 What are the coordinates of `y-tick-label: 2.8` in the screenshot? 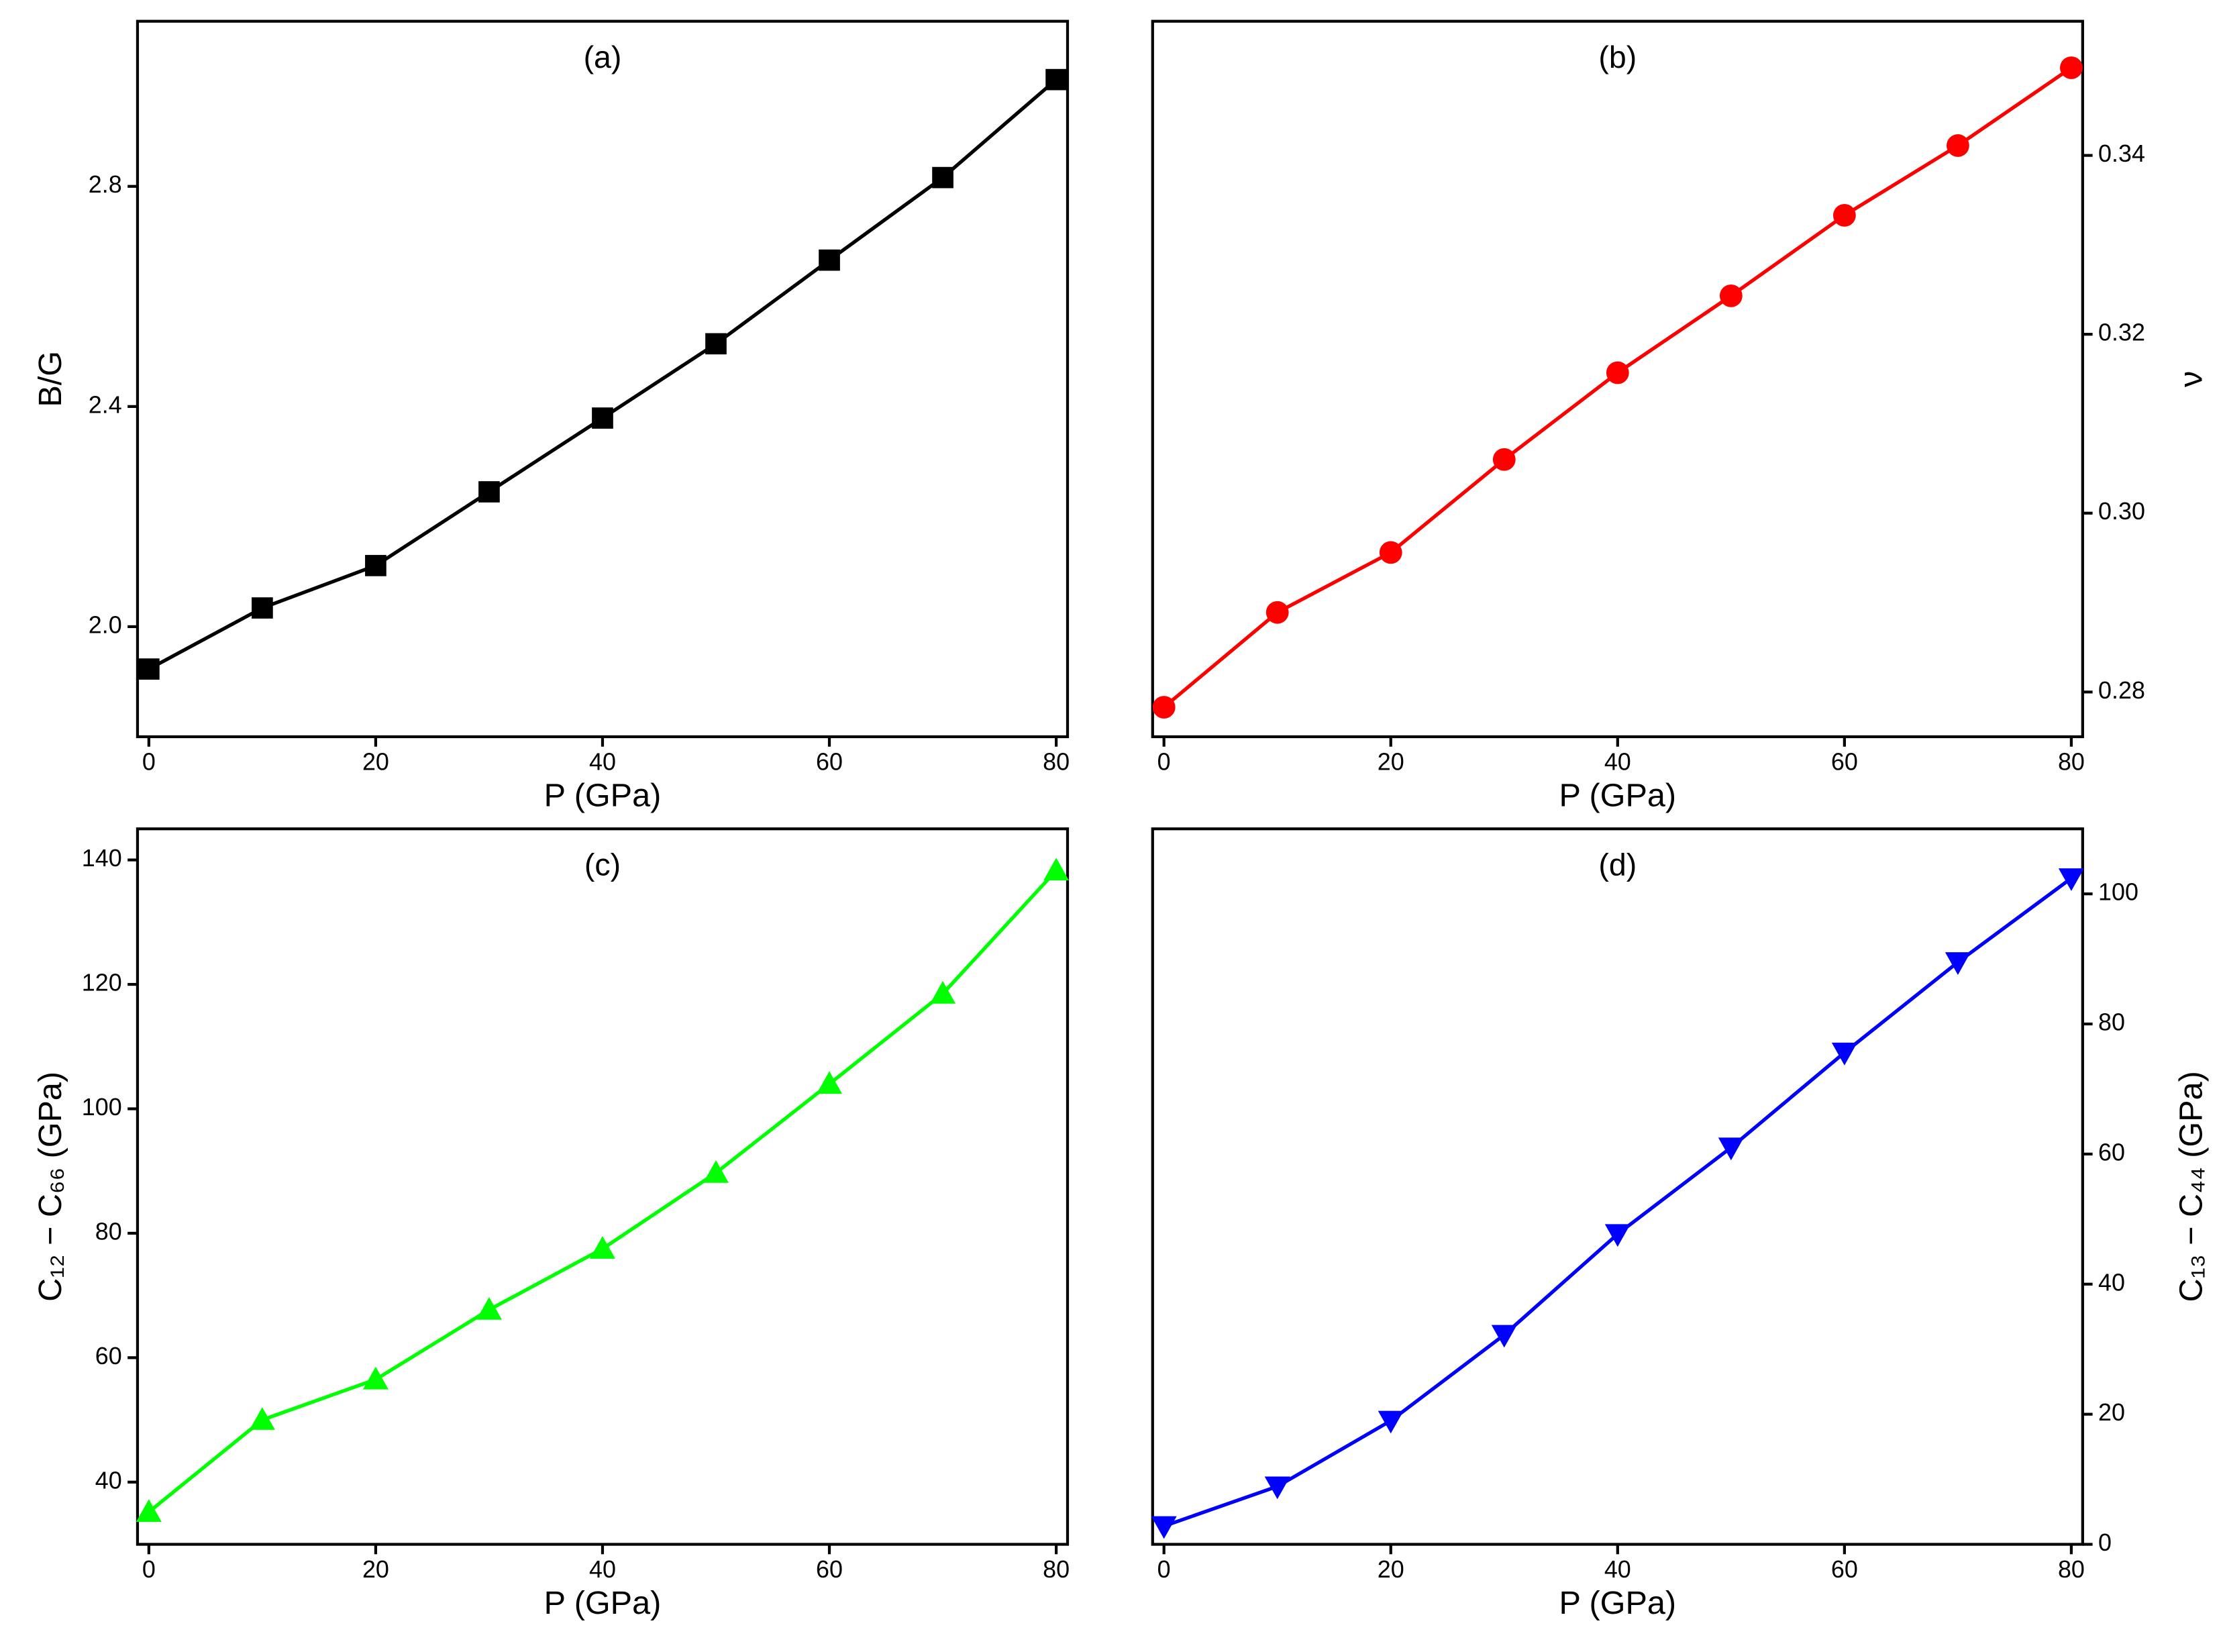 It's located at (105, 184).